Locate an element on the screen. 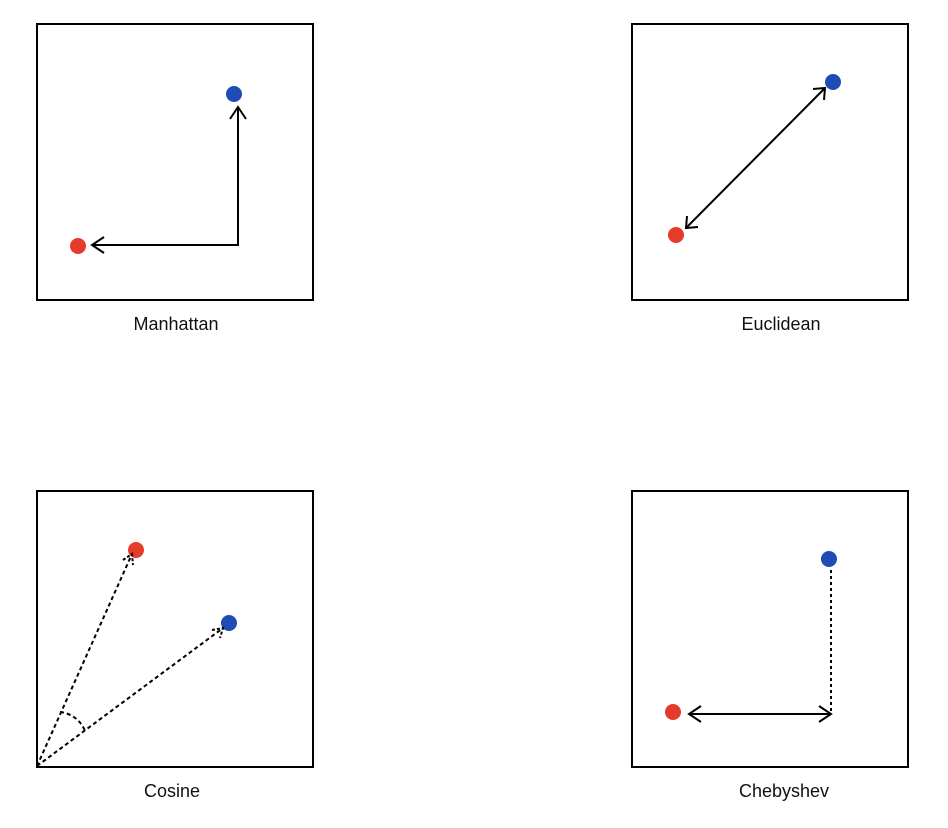 The width and height of the screenshot is (948, 828). distance-line is located at coordinates (755, 158).